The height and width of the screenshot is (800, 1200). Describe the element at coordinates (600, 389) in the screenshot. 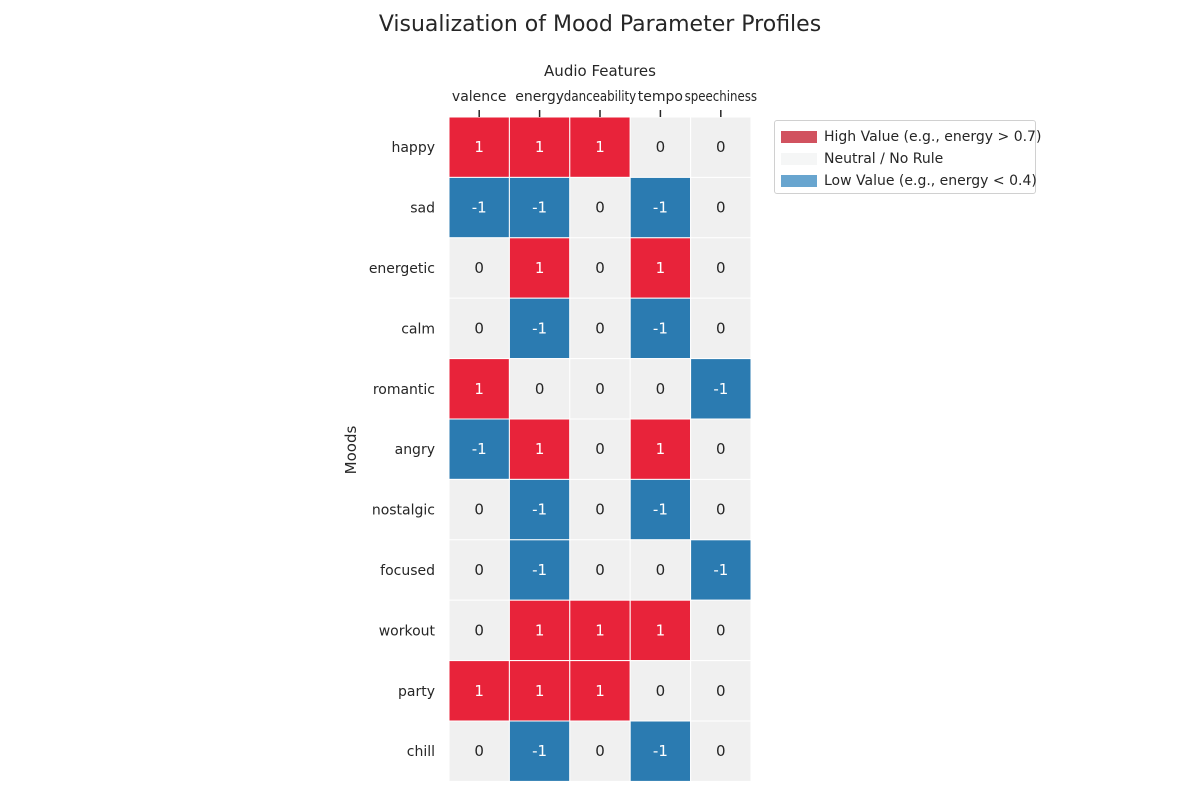

I see `cell-value-romantic-danceability: 0` at that location.